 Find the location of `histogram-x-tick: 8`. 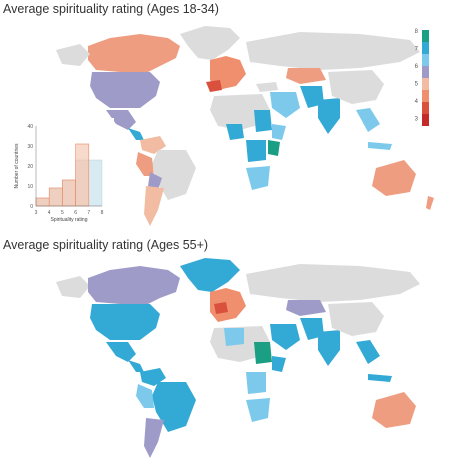

histogram-x-tick: 8 is located at coordinates (102, 213).